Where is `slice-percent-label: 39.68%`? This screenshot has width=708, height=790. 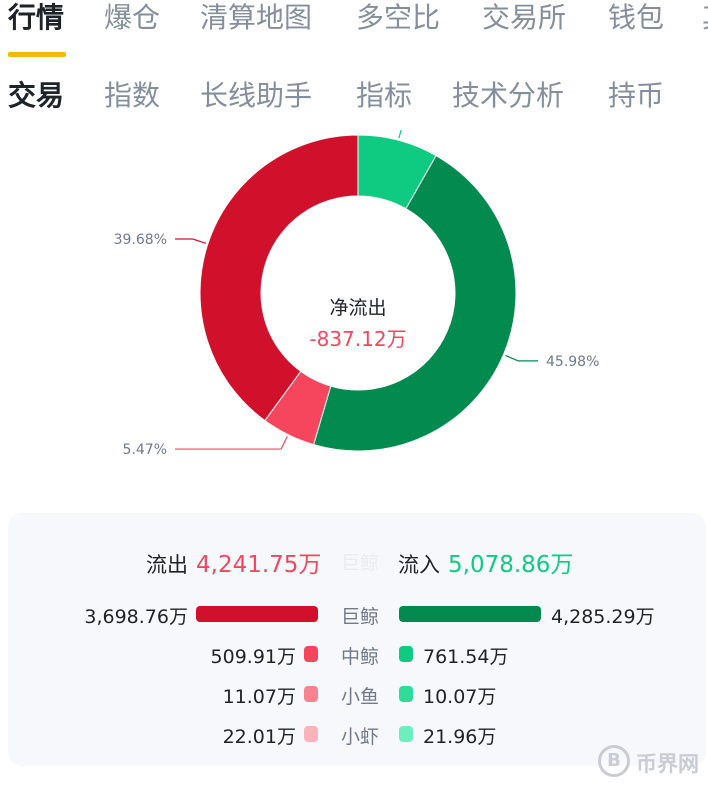 slice-percent-label: 39.68% is located at coordinates (140, 240).